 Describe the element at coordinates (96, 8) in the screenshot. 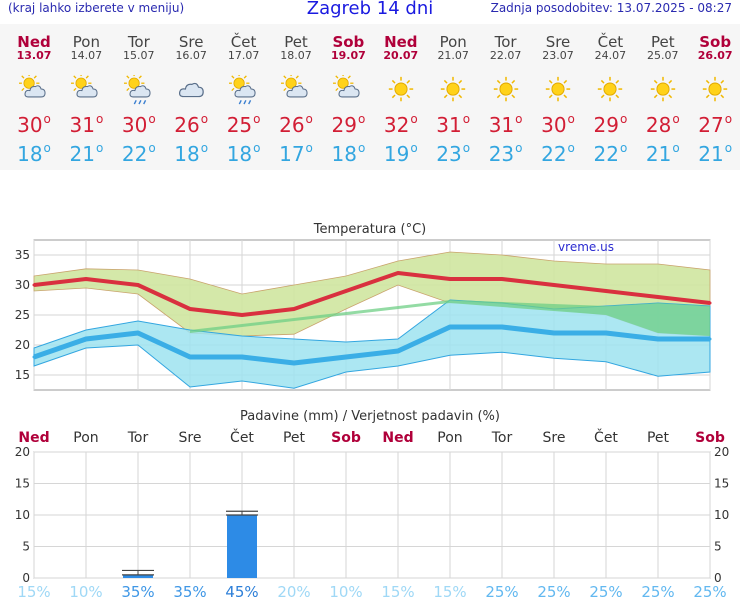

I see `location-hint: (kraj lahko izberete v meniju)` at that location.